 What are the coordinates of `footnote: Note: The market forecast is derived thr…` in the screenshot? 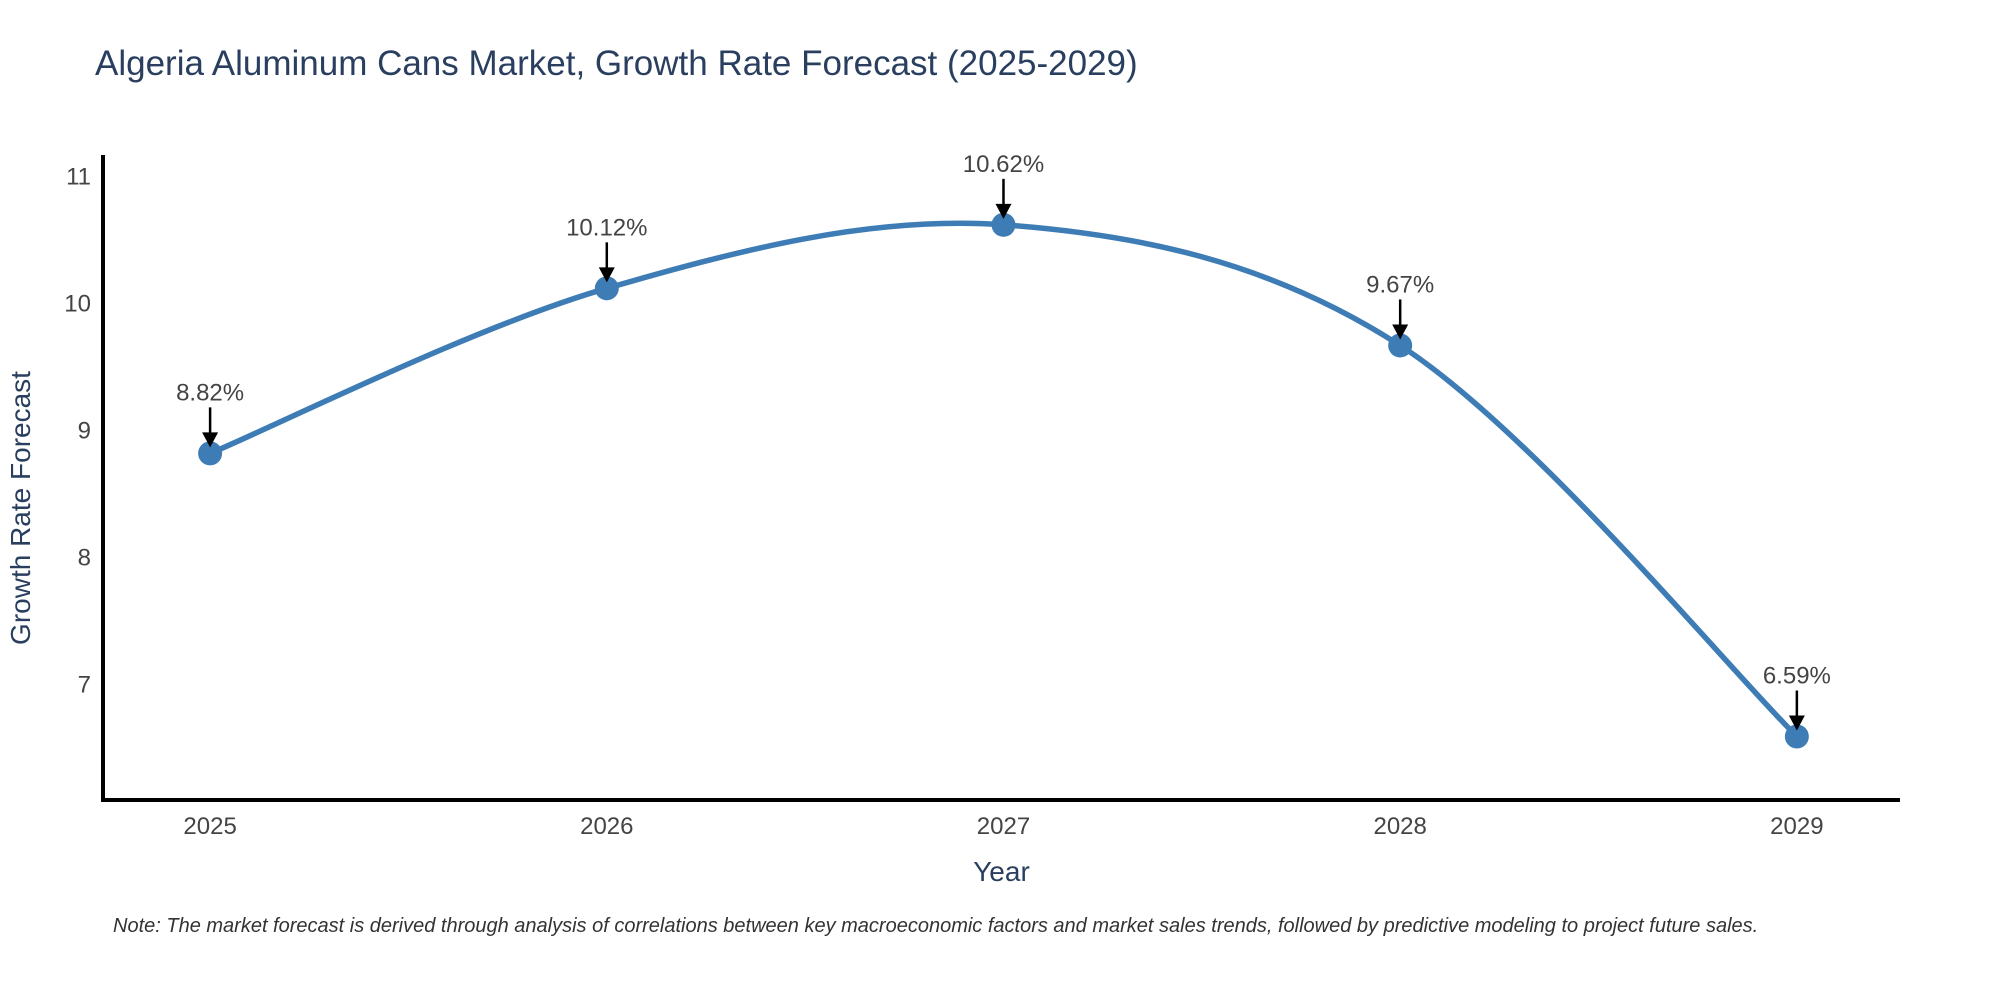 It's located at (936, 926).